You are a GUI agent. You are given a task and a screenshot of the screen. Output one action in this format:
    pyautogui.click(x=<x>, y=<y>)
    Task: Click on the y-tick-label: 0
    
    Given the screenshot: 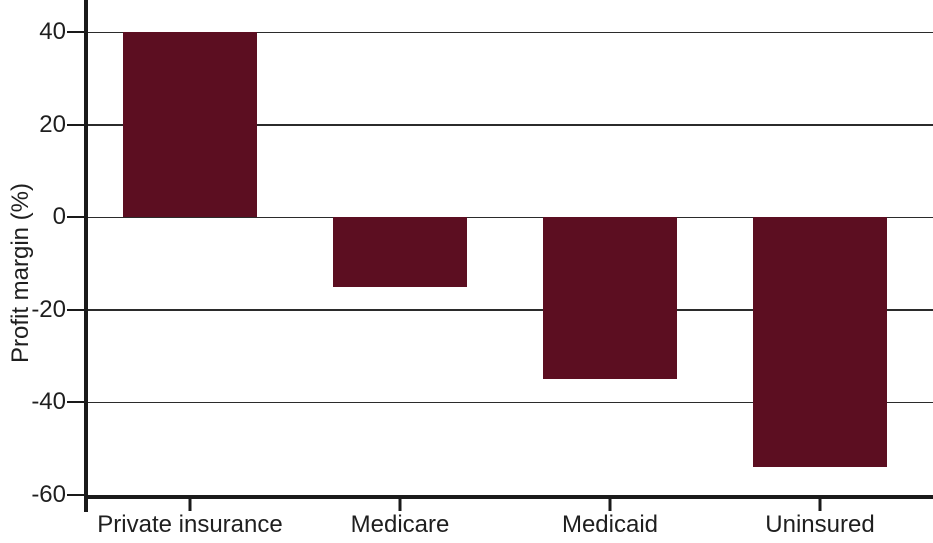 What is the action you would take?
    pyautogui.click(x=59, y=217)
    